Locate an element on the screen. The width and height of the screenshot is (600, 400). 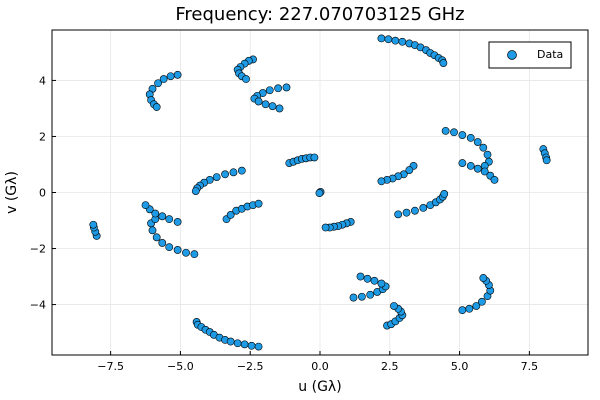
y-tick-label: 0 is located at coordinates (42, 193).